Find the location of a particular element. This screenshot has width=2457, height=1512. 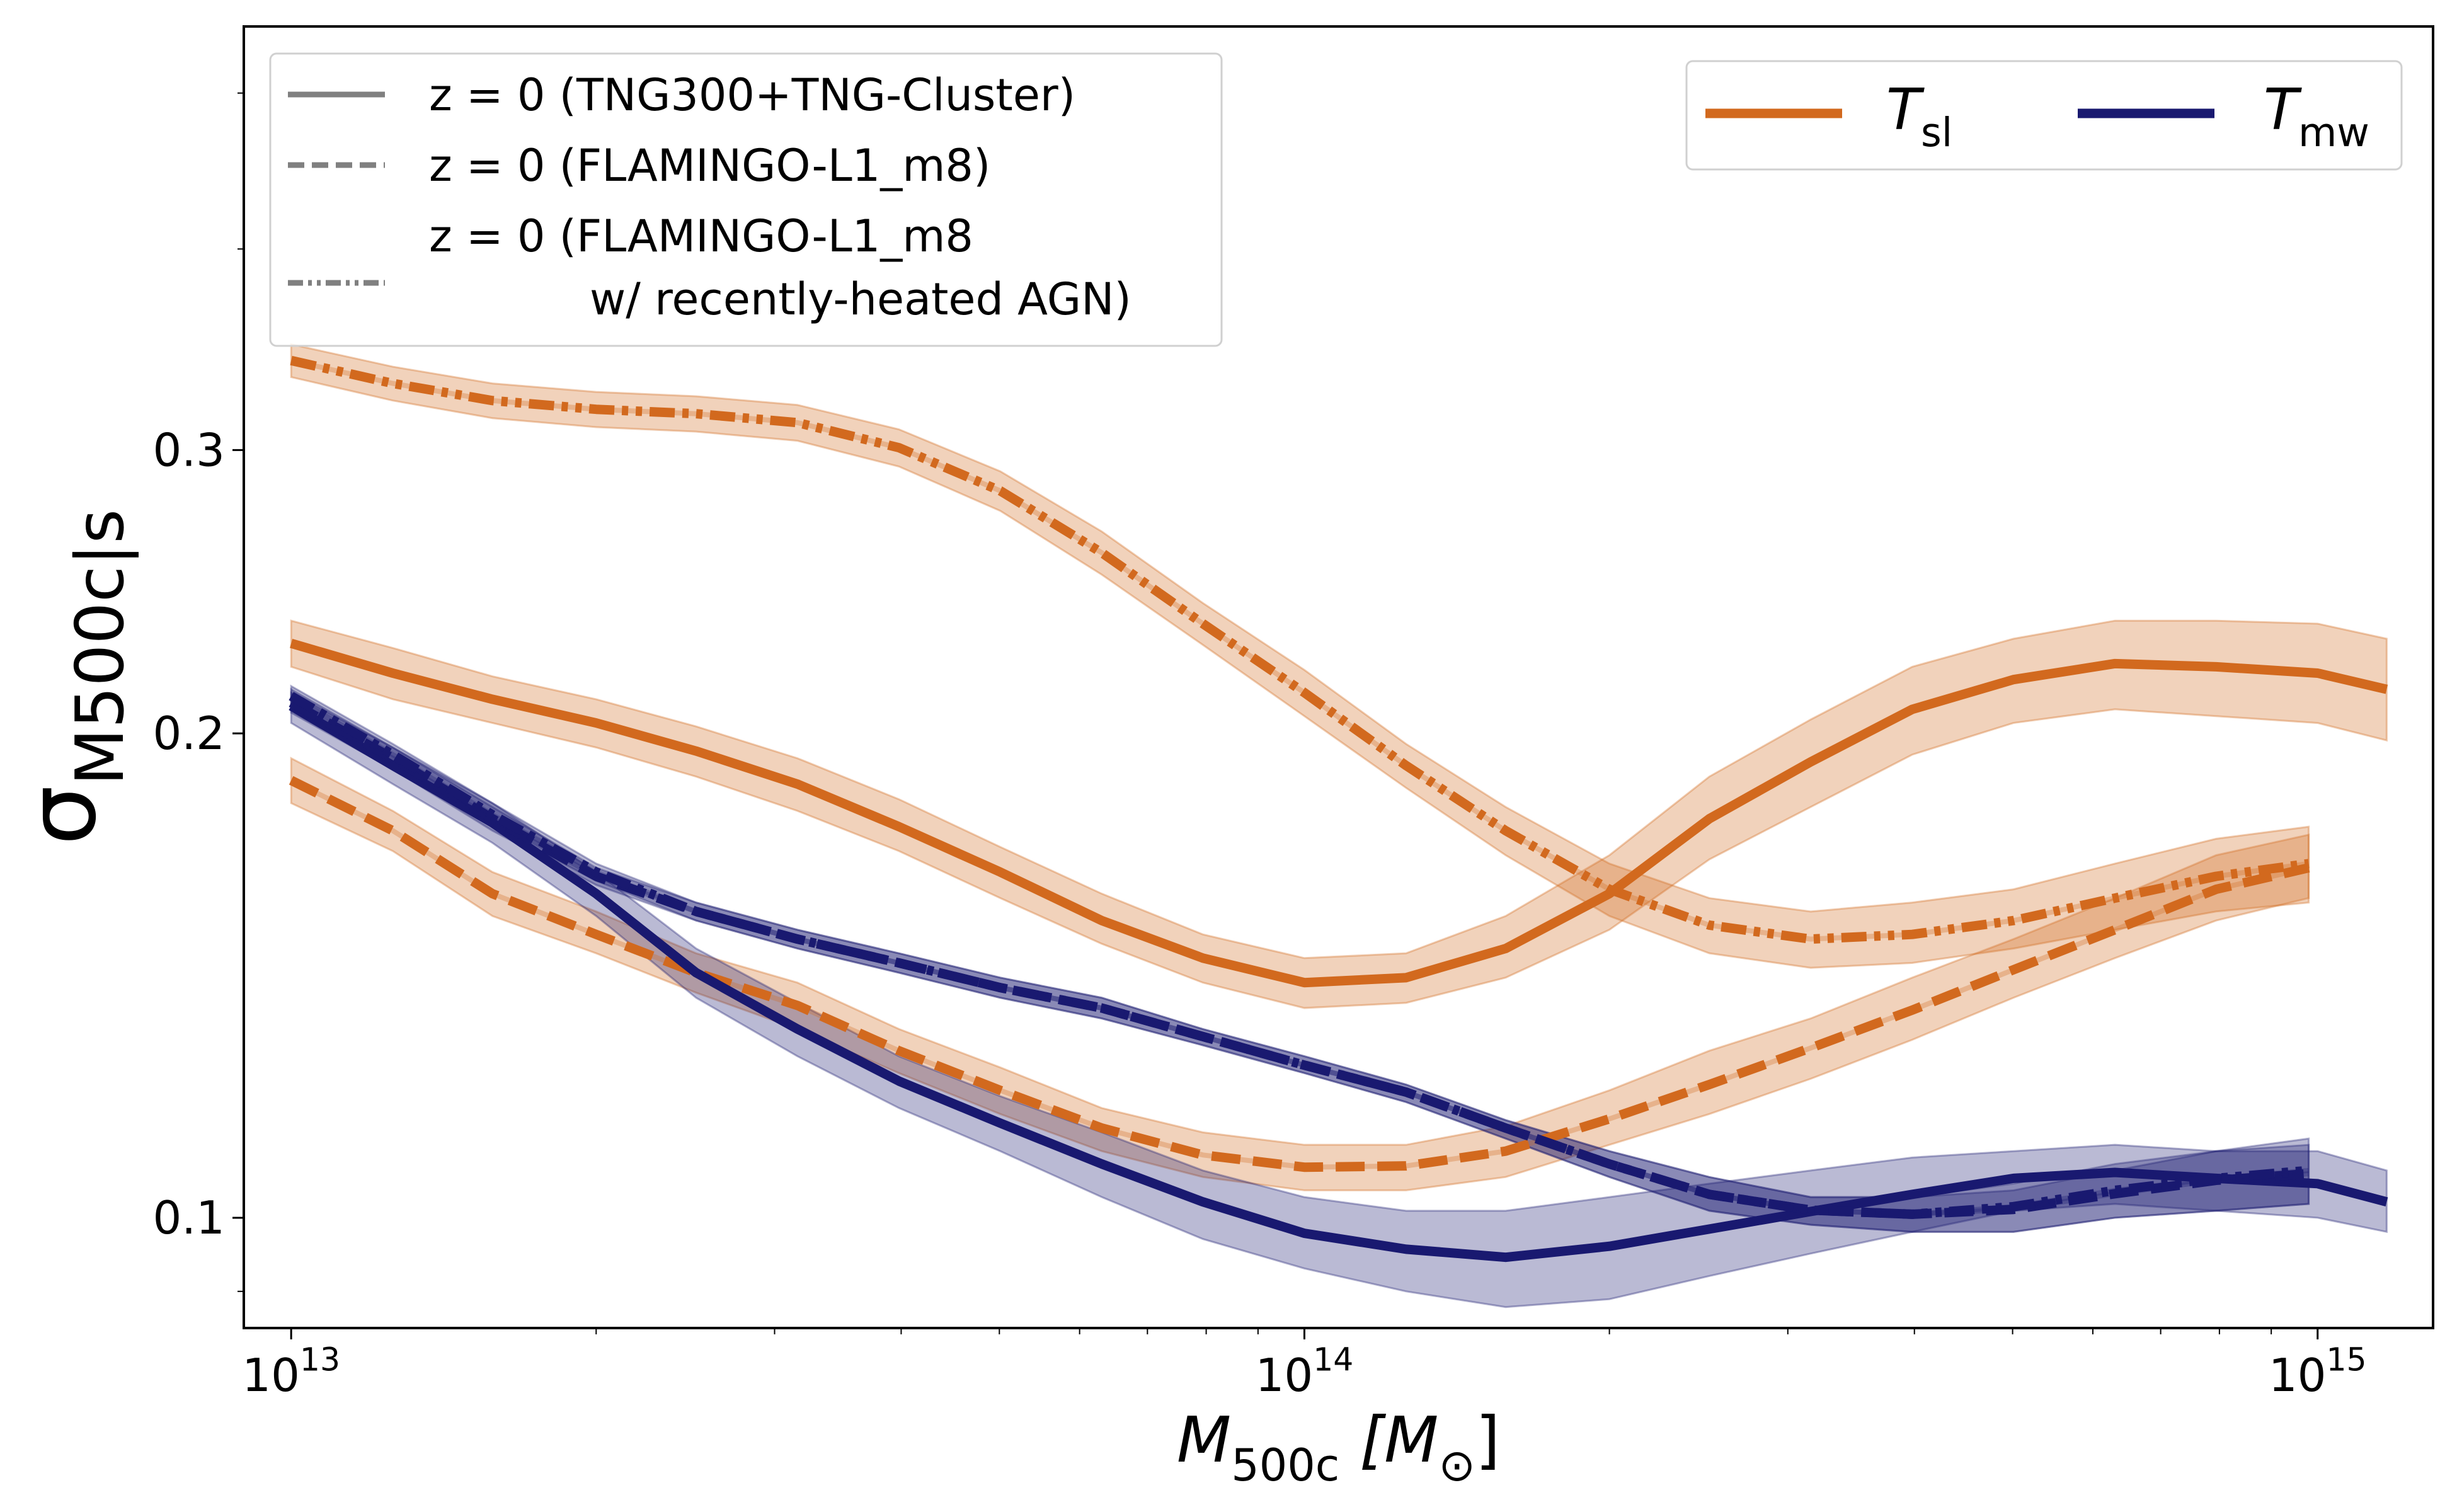

y-tick-label: 0.3 is located at coordinates (188, 449).